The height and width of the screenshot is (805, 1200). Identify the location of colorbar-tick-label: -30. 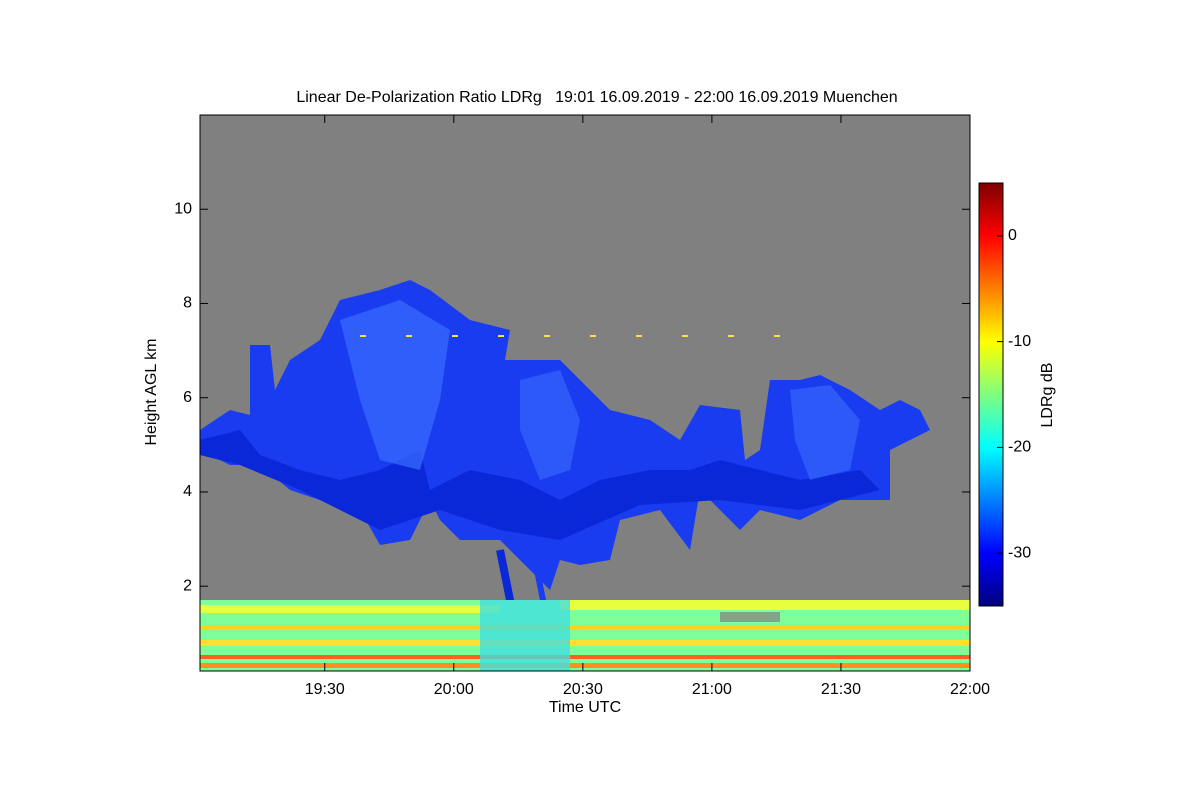
(1019, 552).